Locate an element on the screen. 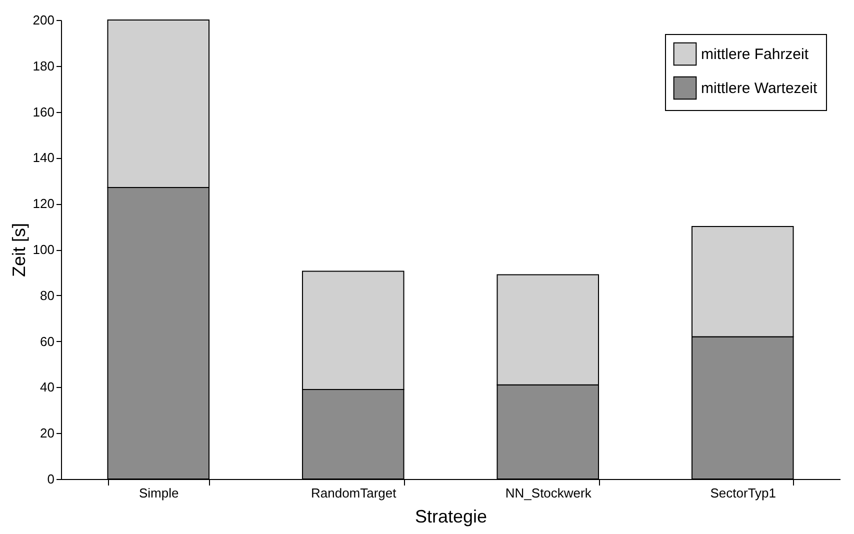 The height and width of the screenshot is (534, 854). x-tick-label: RandomTarget is located at coordinates (353, 493).